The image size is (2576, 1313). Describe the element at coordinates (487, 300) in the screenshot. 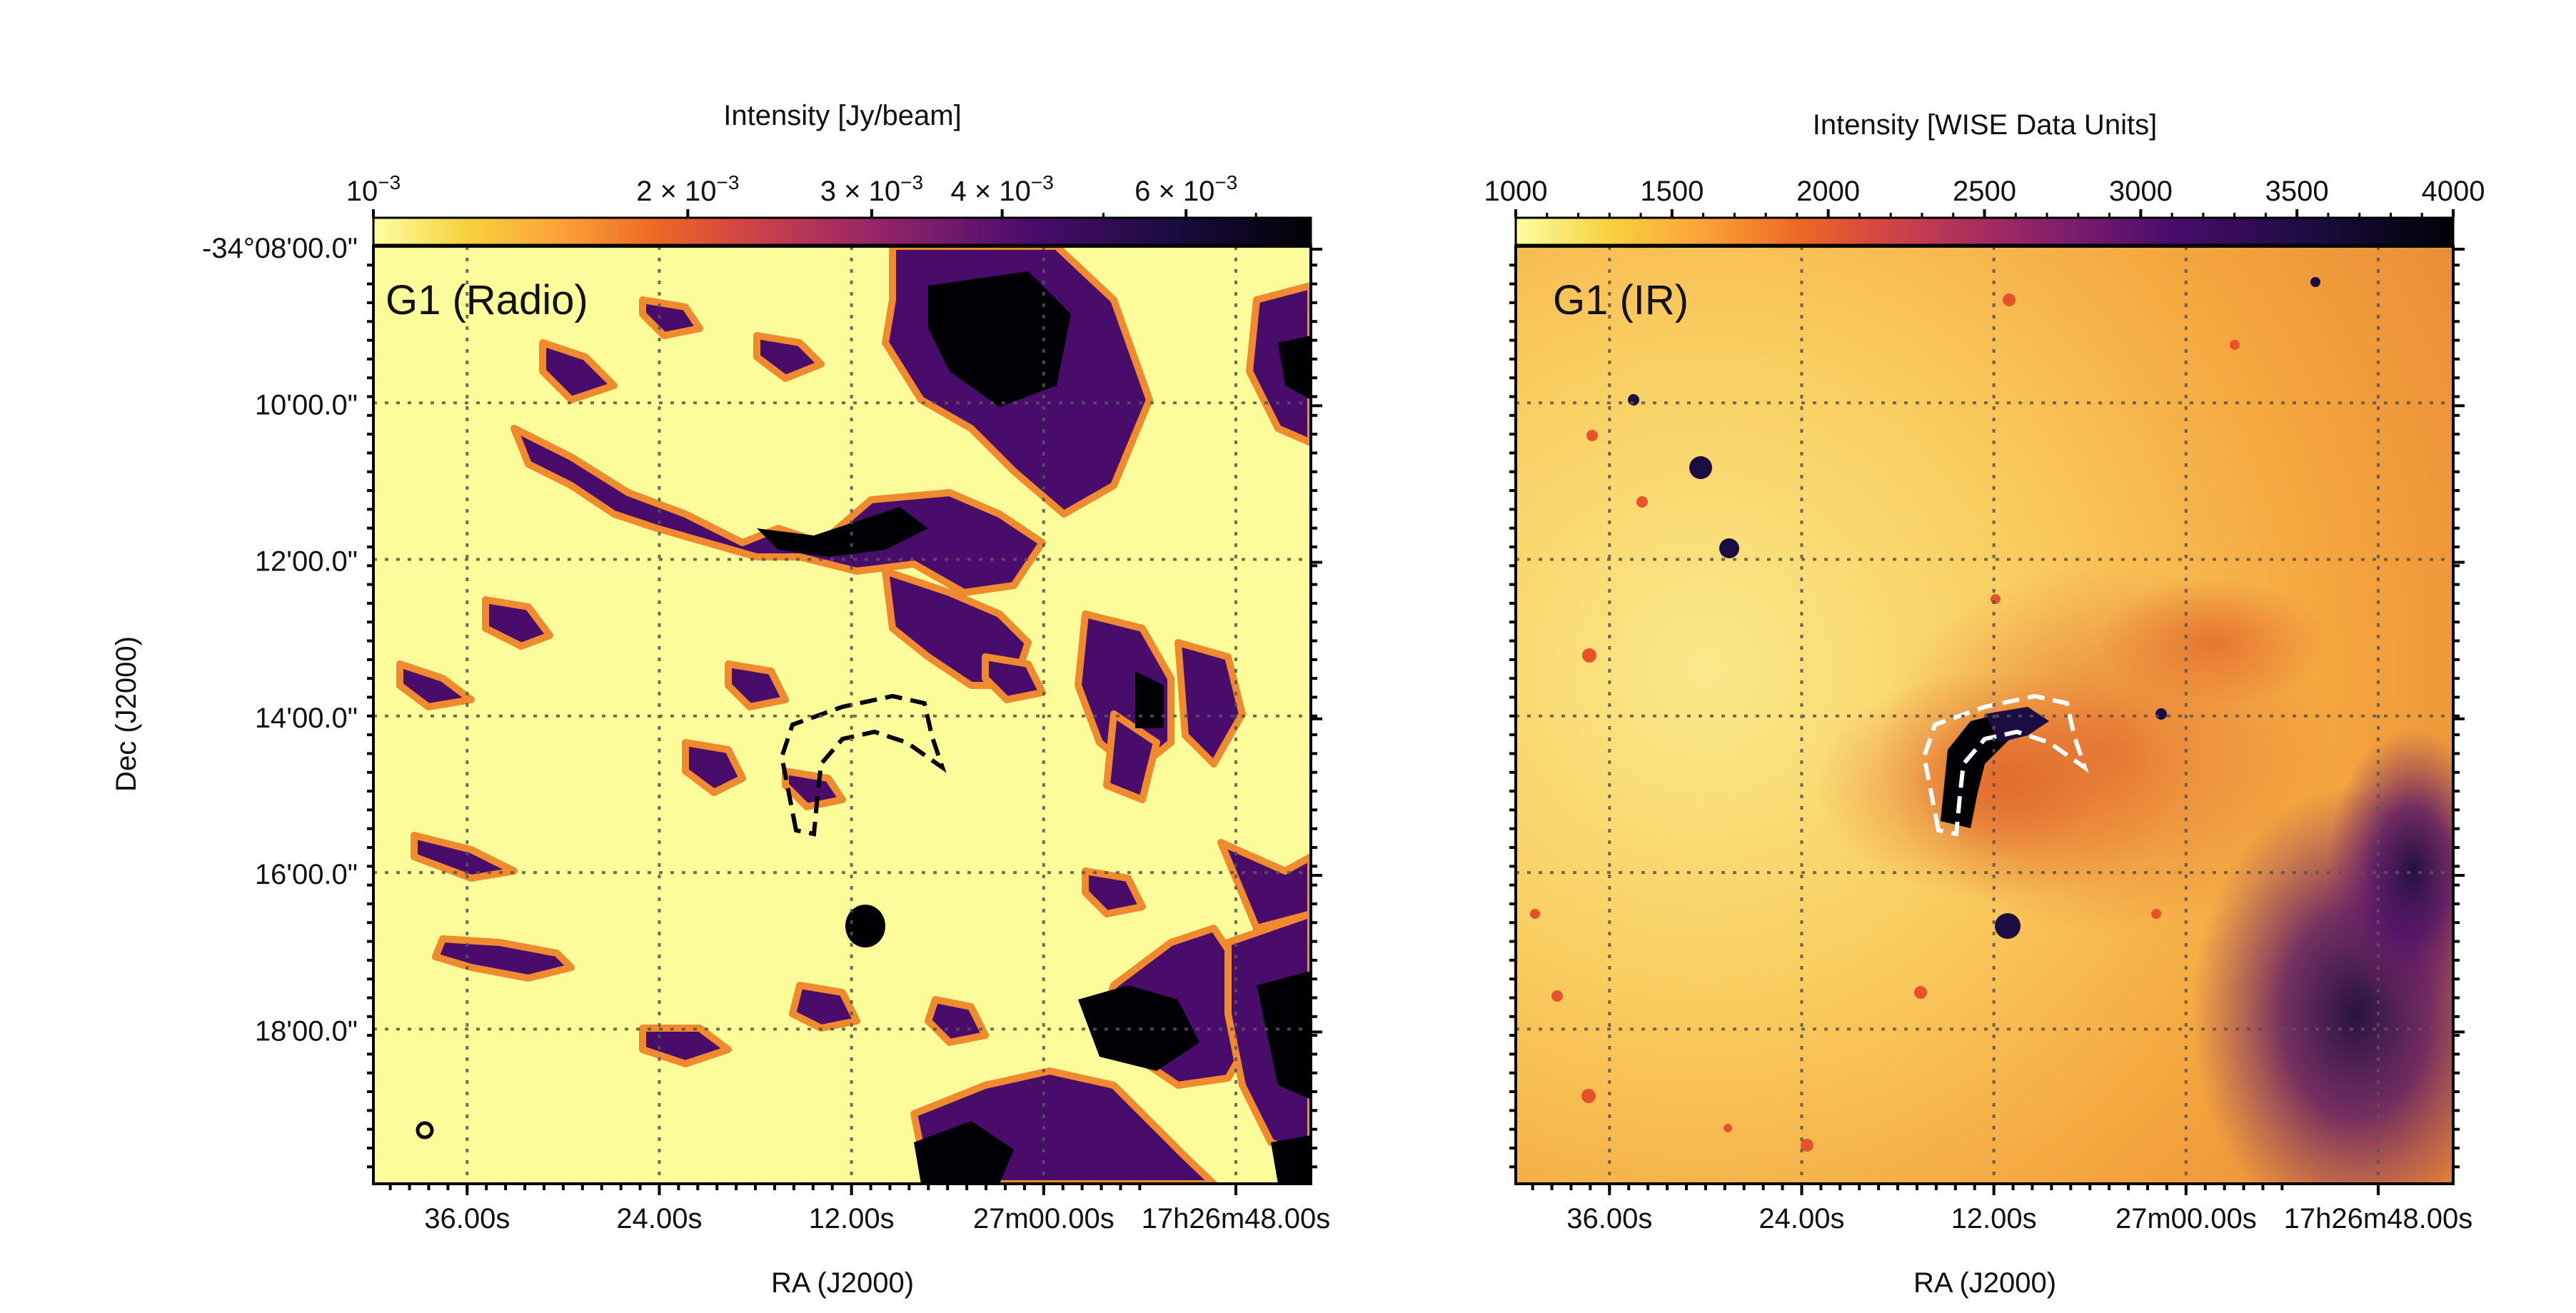

I see `radio-panel-title: G1 (Radio)` at that location.